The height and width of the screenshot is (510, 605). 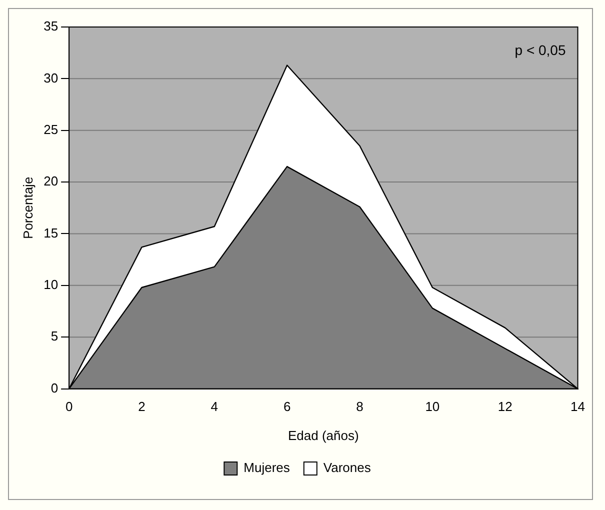 What do you see at coordinates (323, 435) in the screenshot?
I see `x-axis-title: Edad (años)` at bounding box center [323, 435].